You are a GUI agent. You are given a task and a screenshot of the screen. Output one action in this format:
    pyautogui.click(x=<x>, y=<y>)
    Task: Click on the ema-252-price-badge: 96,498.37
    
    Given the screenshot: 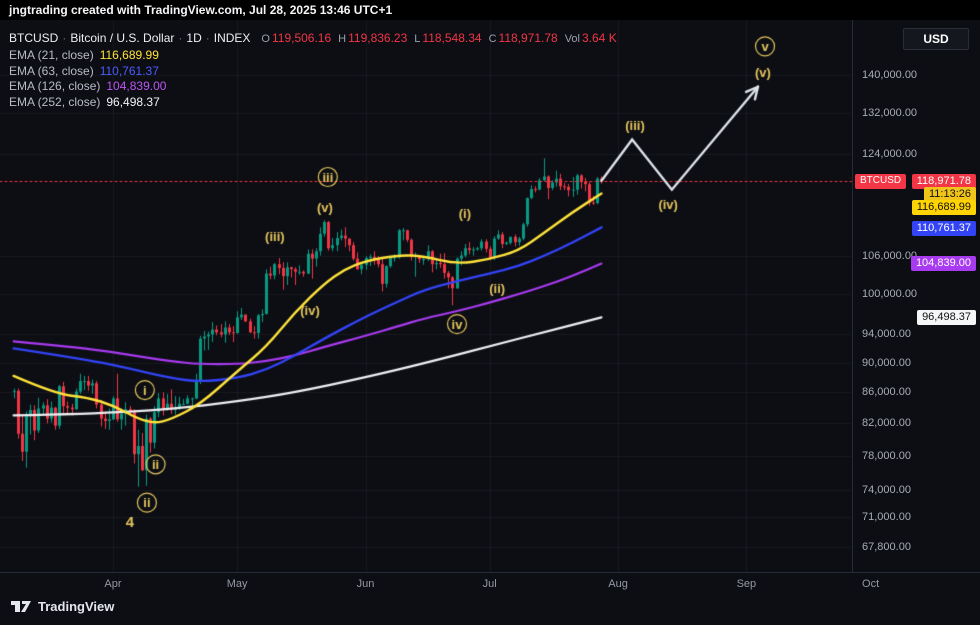 What is the action you would take?
    pyautogui.click(x=946, y=318)
    